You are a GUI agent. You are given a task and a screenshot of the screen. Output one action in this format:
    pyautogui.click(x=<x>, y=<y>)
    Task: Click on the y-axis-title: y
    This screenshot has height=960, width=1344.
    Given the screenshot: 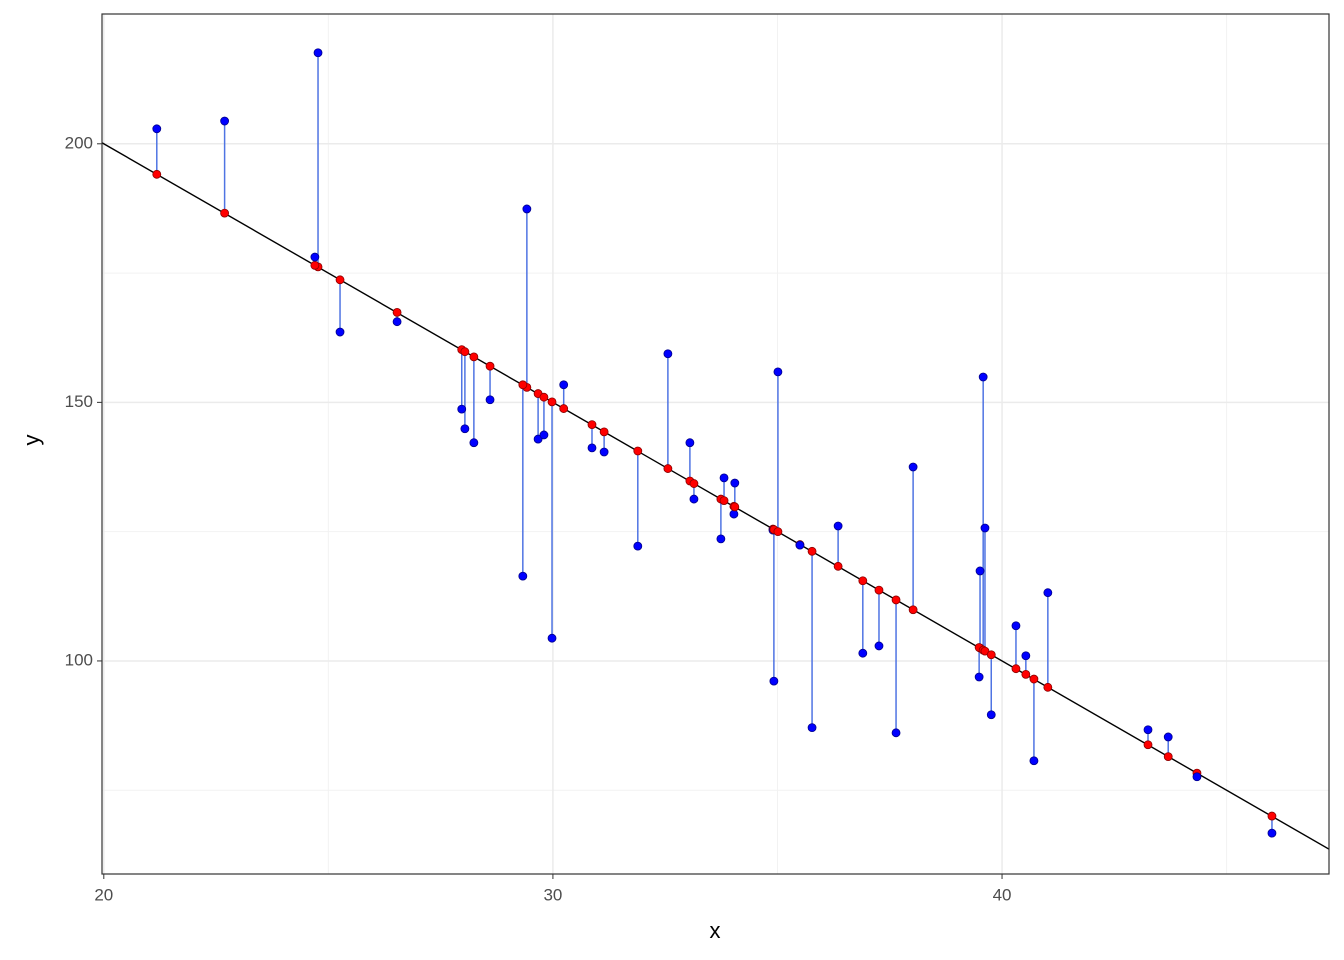 What is the action you would take?
    pyautogui.click(x=31, y=440)
    